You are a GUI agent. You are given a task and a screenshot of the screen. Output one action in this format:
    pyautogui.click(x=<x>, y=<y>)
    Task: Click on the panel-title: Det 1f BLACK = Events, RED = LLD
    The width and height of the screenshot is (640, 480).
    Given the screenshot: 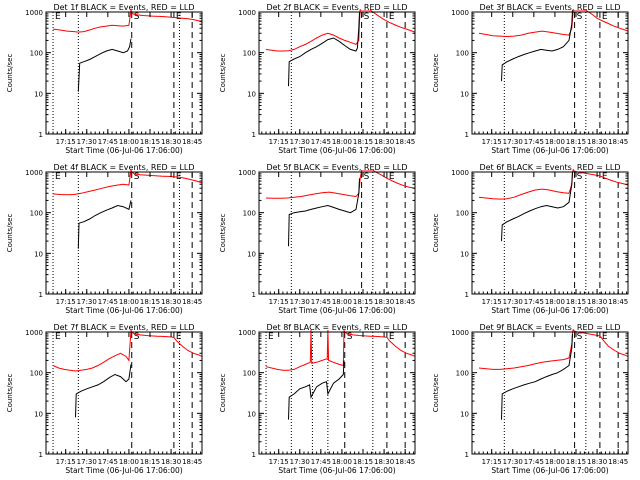 What is the action you would take?
    pyautogui.click(x=123, y=7)
    